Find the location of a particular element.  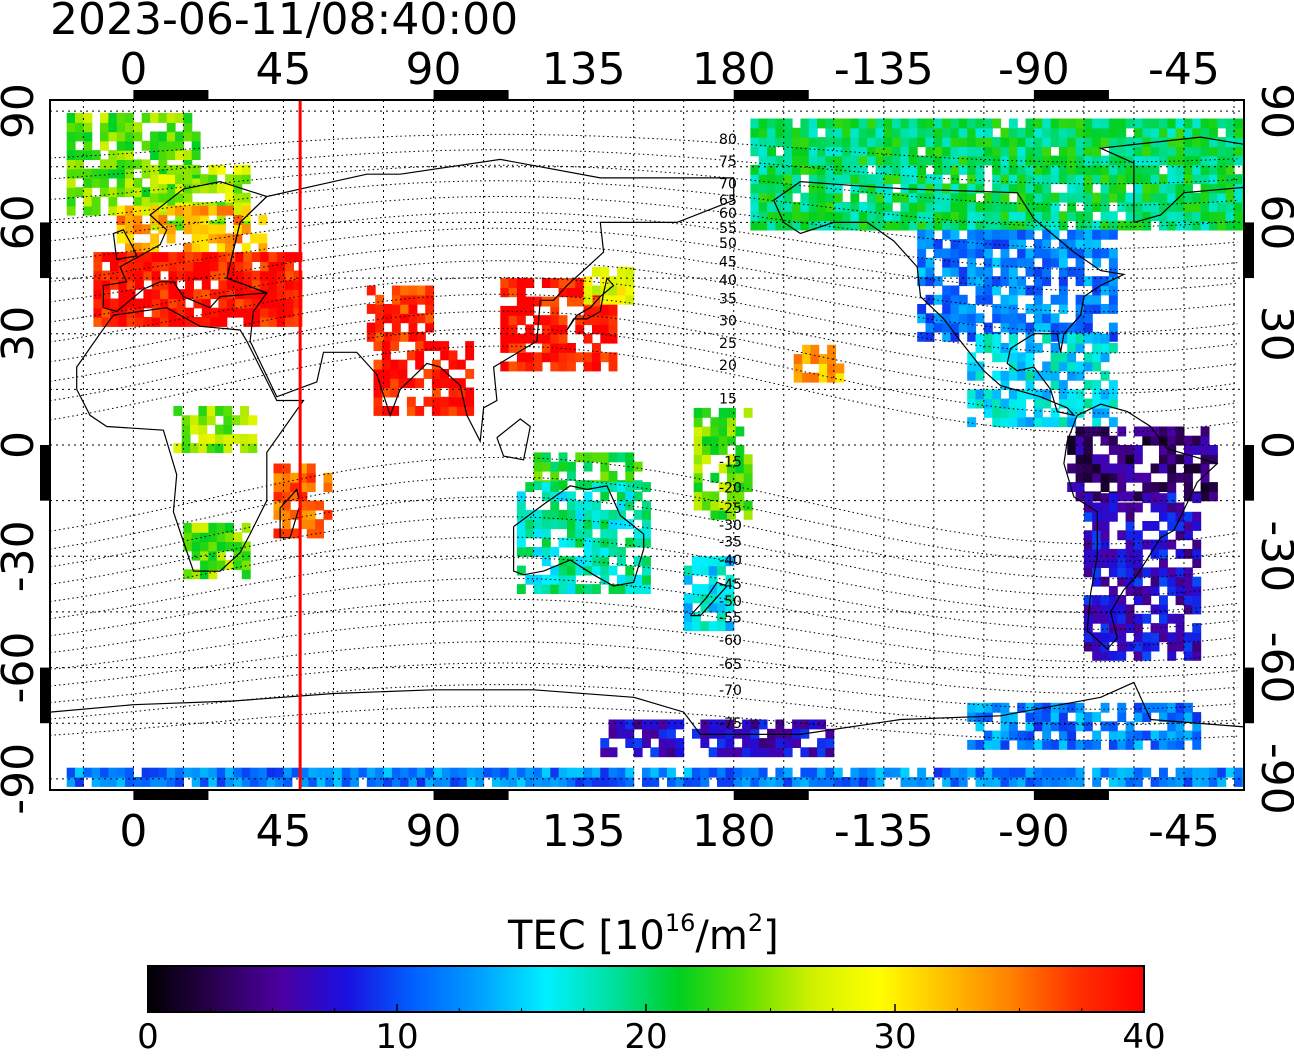

bottom-lon-label: 180 is located at coordinates (734, 831).